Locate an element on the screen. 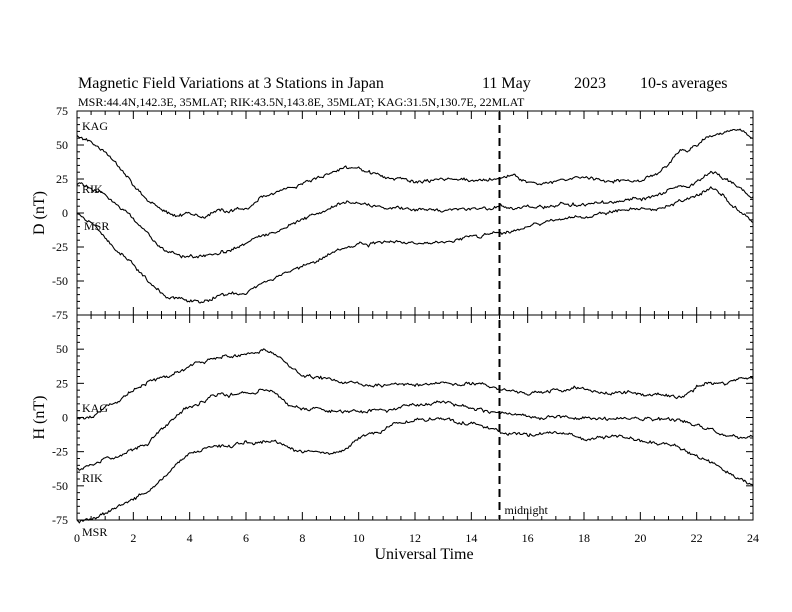 This screenshot has width=792, height=612. x-tick-label: 2 is located at coordinates (133, 538).